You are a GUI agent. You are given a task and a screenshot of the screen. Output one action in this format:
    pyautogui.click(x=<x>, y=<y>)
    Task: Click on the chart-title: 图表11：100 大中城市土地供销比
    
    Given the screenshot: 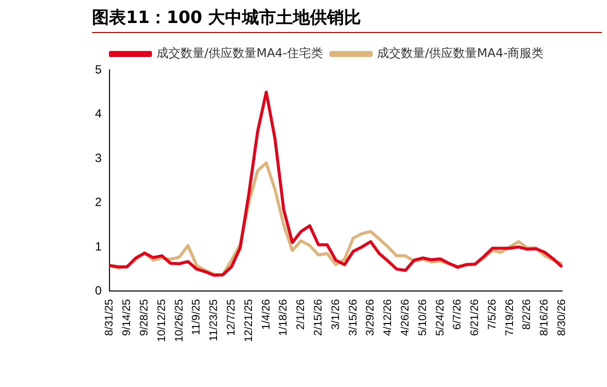 What is the action you would take?
    pyautogui.click(x=227, y=18)
    